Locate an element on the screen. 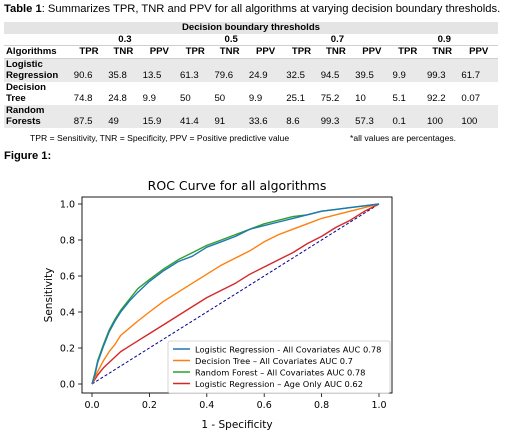  table-cell: 91 is located at coordinates (229, 122).